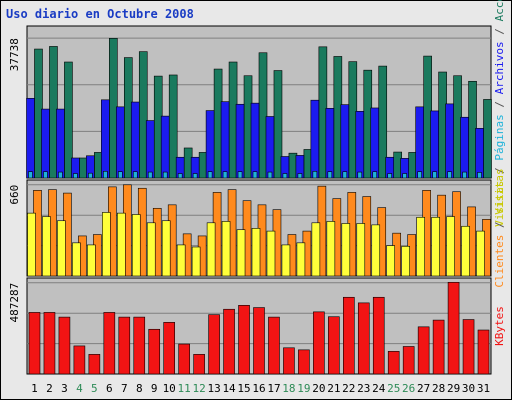 This screenshot has height=400, width=512. I want to click on x-tick-label-day-31: 31, so click(483, 388).